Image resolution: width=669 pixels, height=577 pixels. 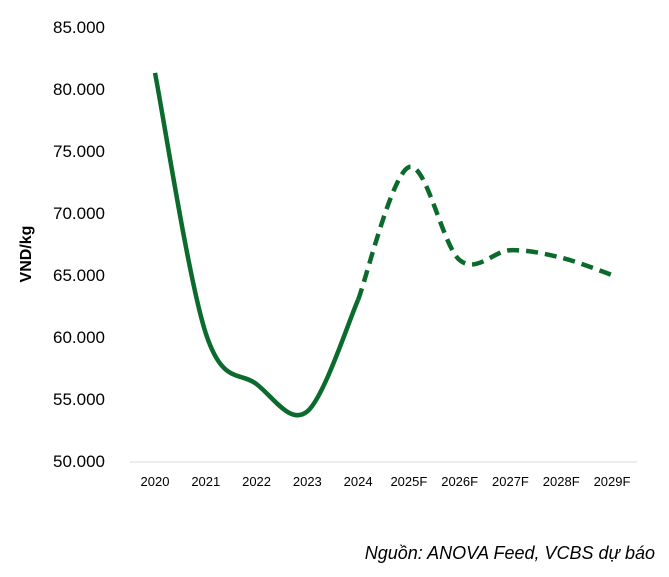 I want to click on y-tick-label: 80.000, so click(x=79, y=89).